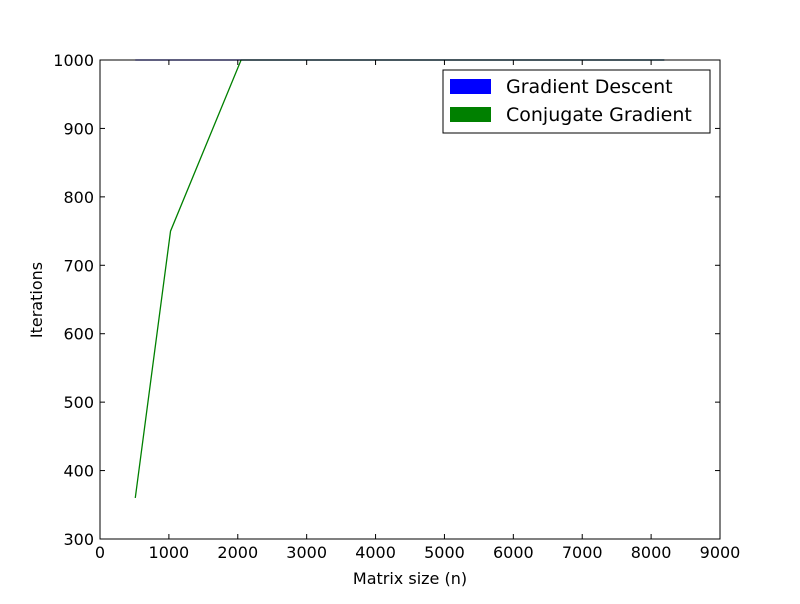 The image size is (800, 604). What do you see at coordinates (444, 552) in the screenshot?
I see `x-tick-label: 5000` at bounding box center [444, 552].